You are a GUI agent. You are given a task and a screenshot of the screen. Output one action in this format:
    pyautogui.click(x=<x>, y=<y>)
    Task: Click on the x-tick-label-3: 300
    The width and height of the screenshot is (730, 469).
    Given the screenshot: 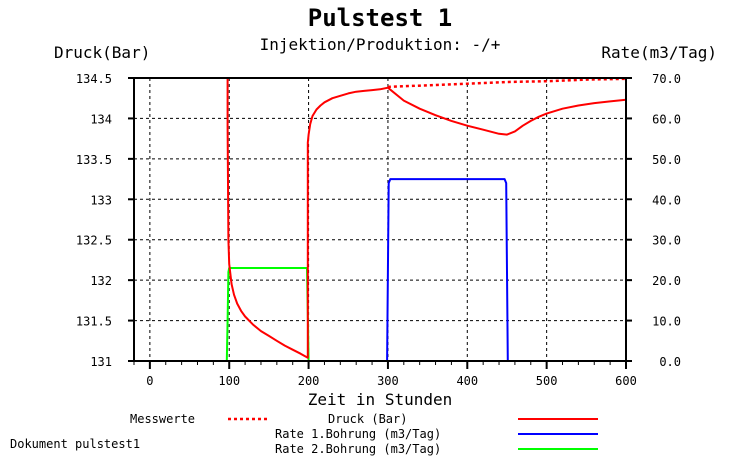 What is the action you would take?
    pyautogui.click(x=388, y=381)
    